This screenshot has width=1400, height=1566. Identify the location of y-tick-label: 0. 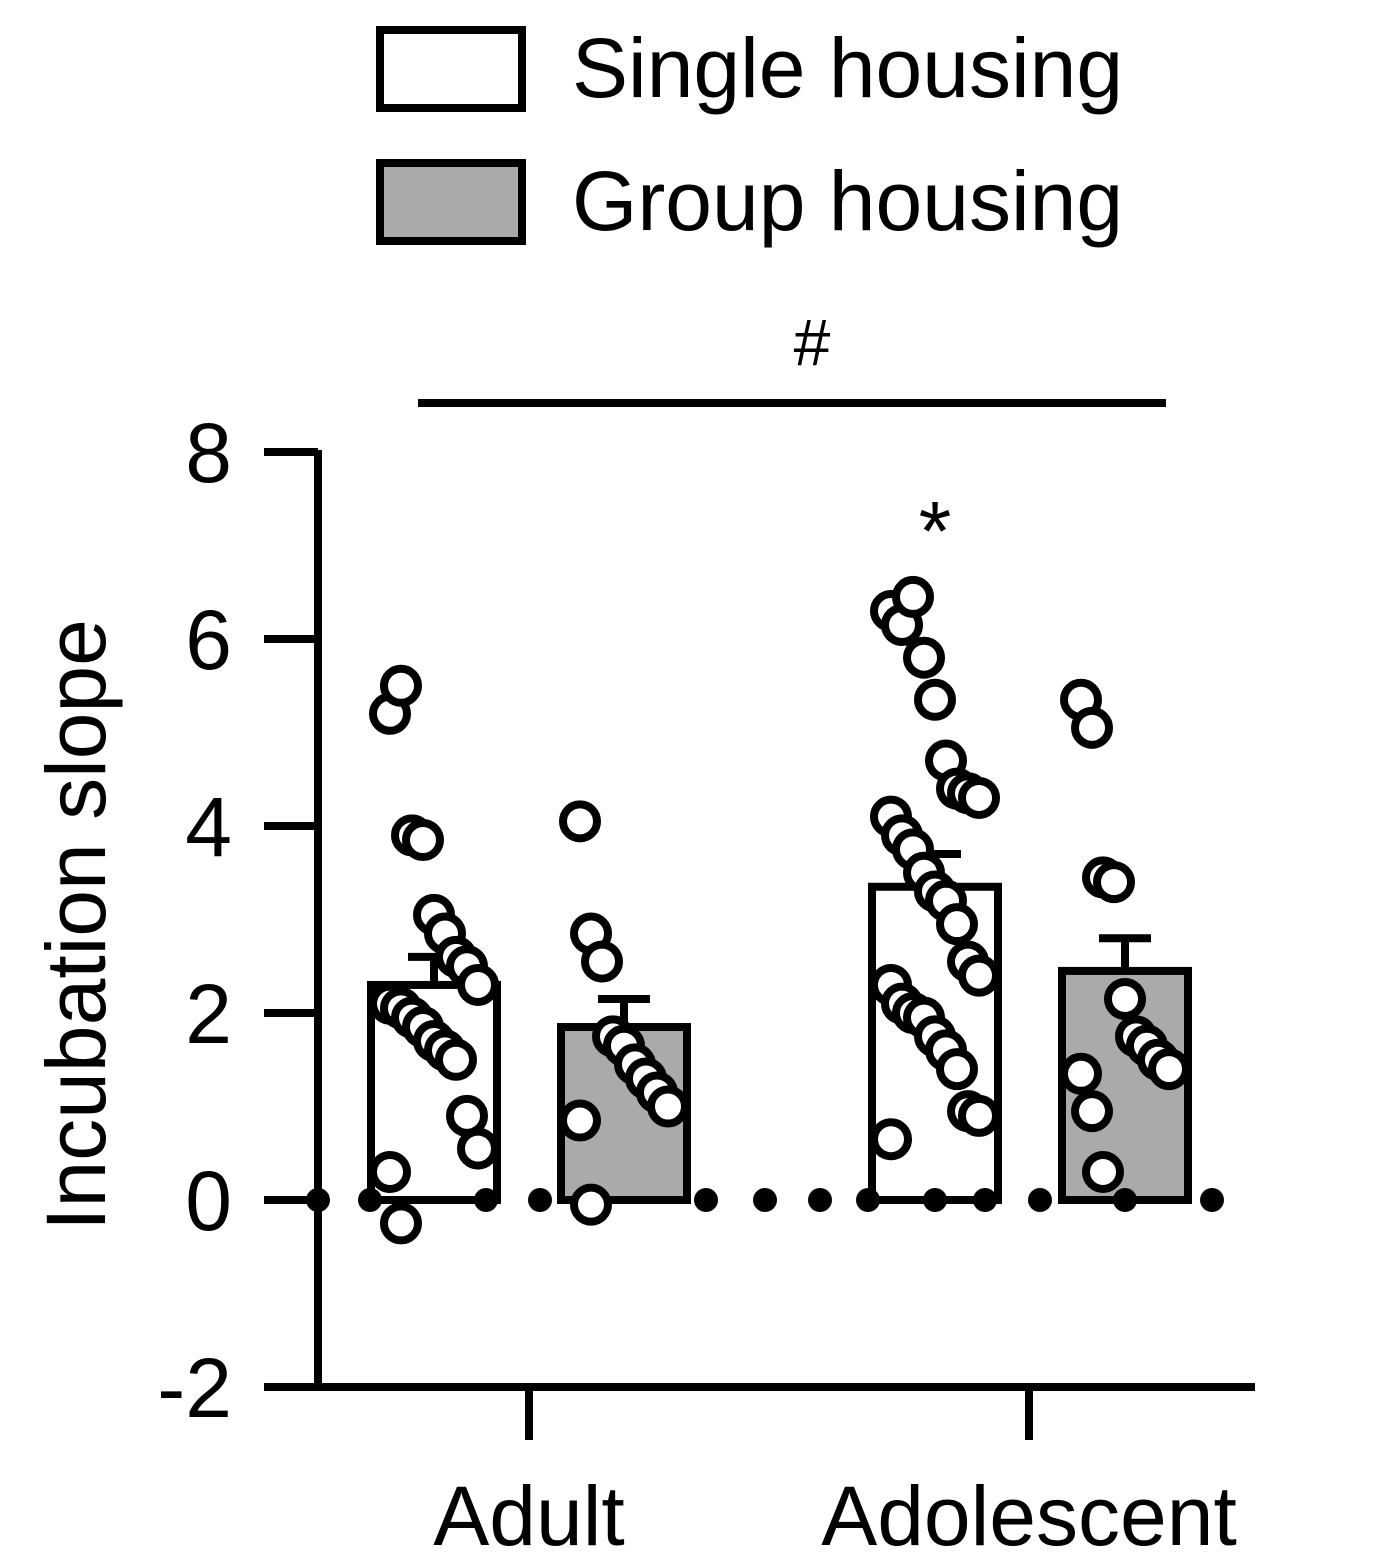
(208, 1201).